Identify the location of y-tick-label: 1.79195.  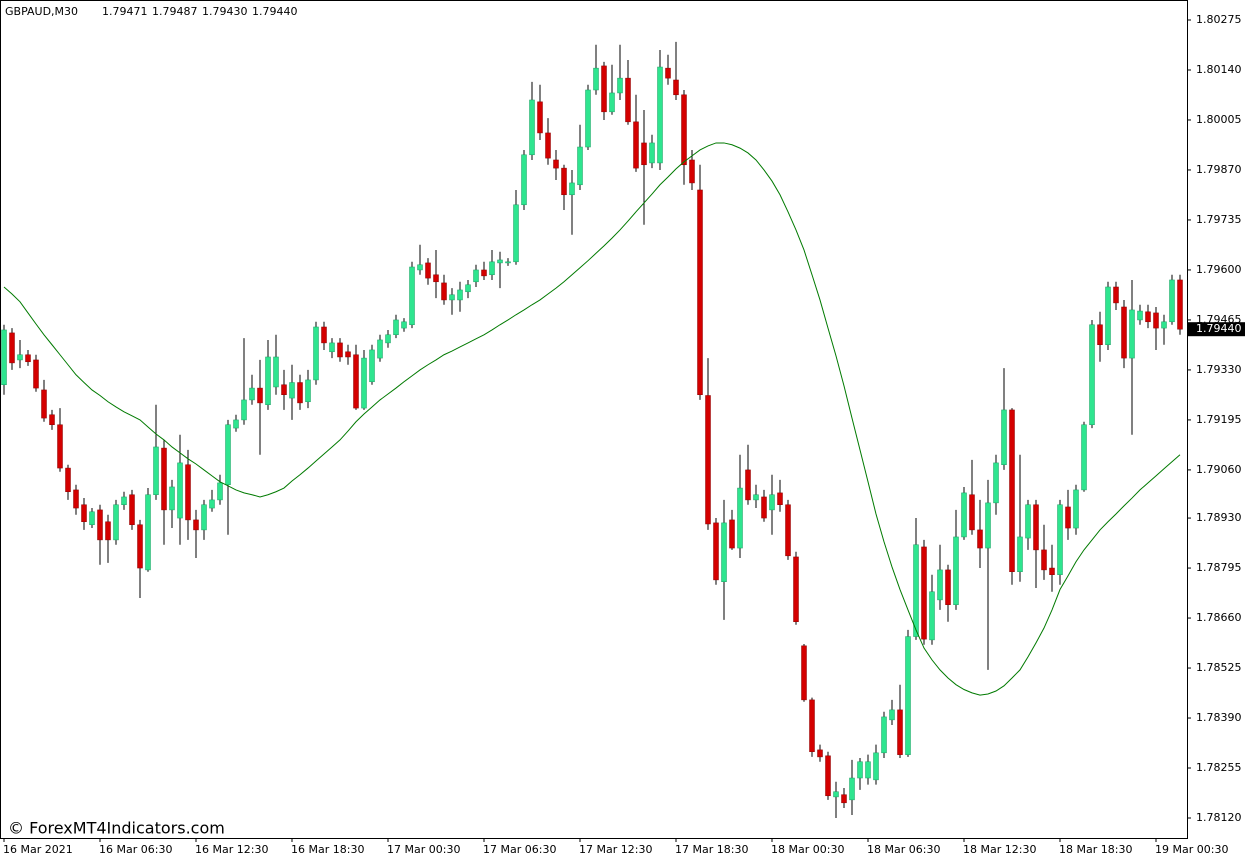
(1219, 419).